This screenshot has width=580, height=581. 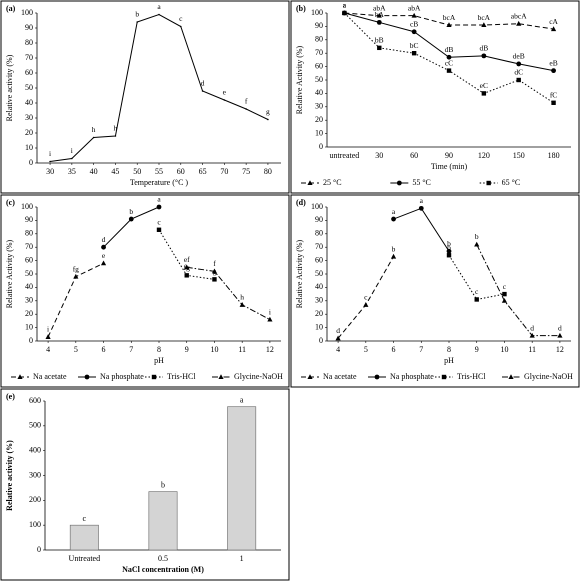 What do you see at coordinates (115, 171) in the screenshot?
I see `x-tick-label: 45` at bounding box center [115, 171].